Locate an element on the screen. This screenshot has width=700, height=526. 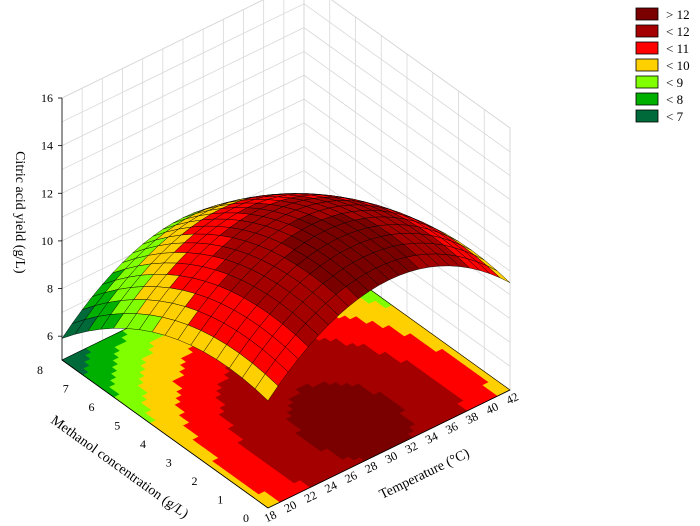
y-tick-label: 5 is located at coordinates (117, 426).